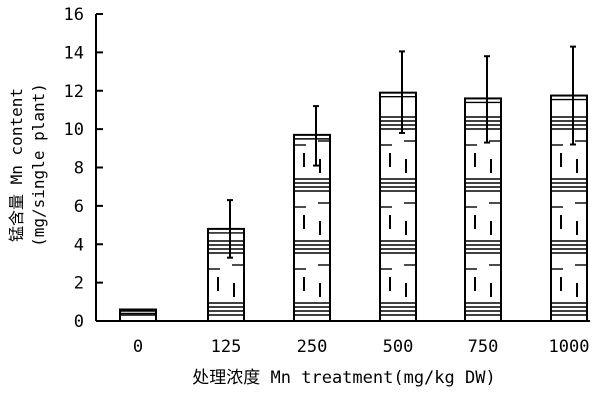 Image resolution: width=592 pixels, height=395 pixels. What do you see at coordinates (74, 15) in the screenshot?
I see `y-tick-label: 16` at bounding box center [74, 15].